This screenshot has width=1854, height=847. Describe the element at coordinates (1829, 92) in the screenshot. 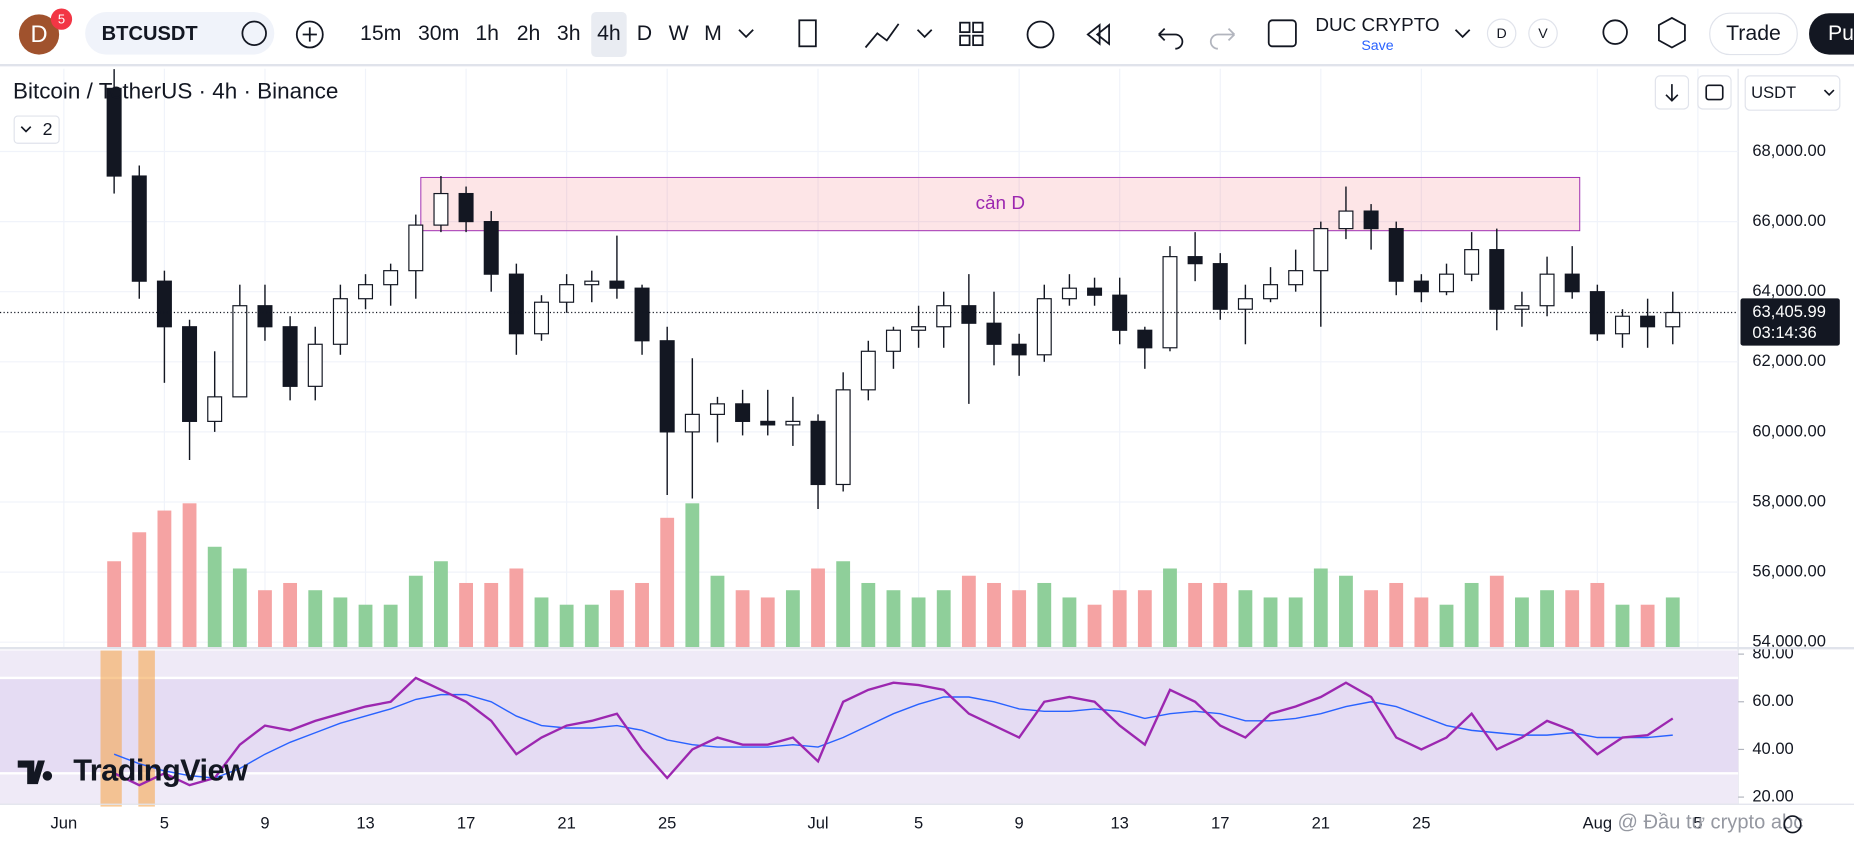

I see `chevron` at that location.